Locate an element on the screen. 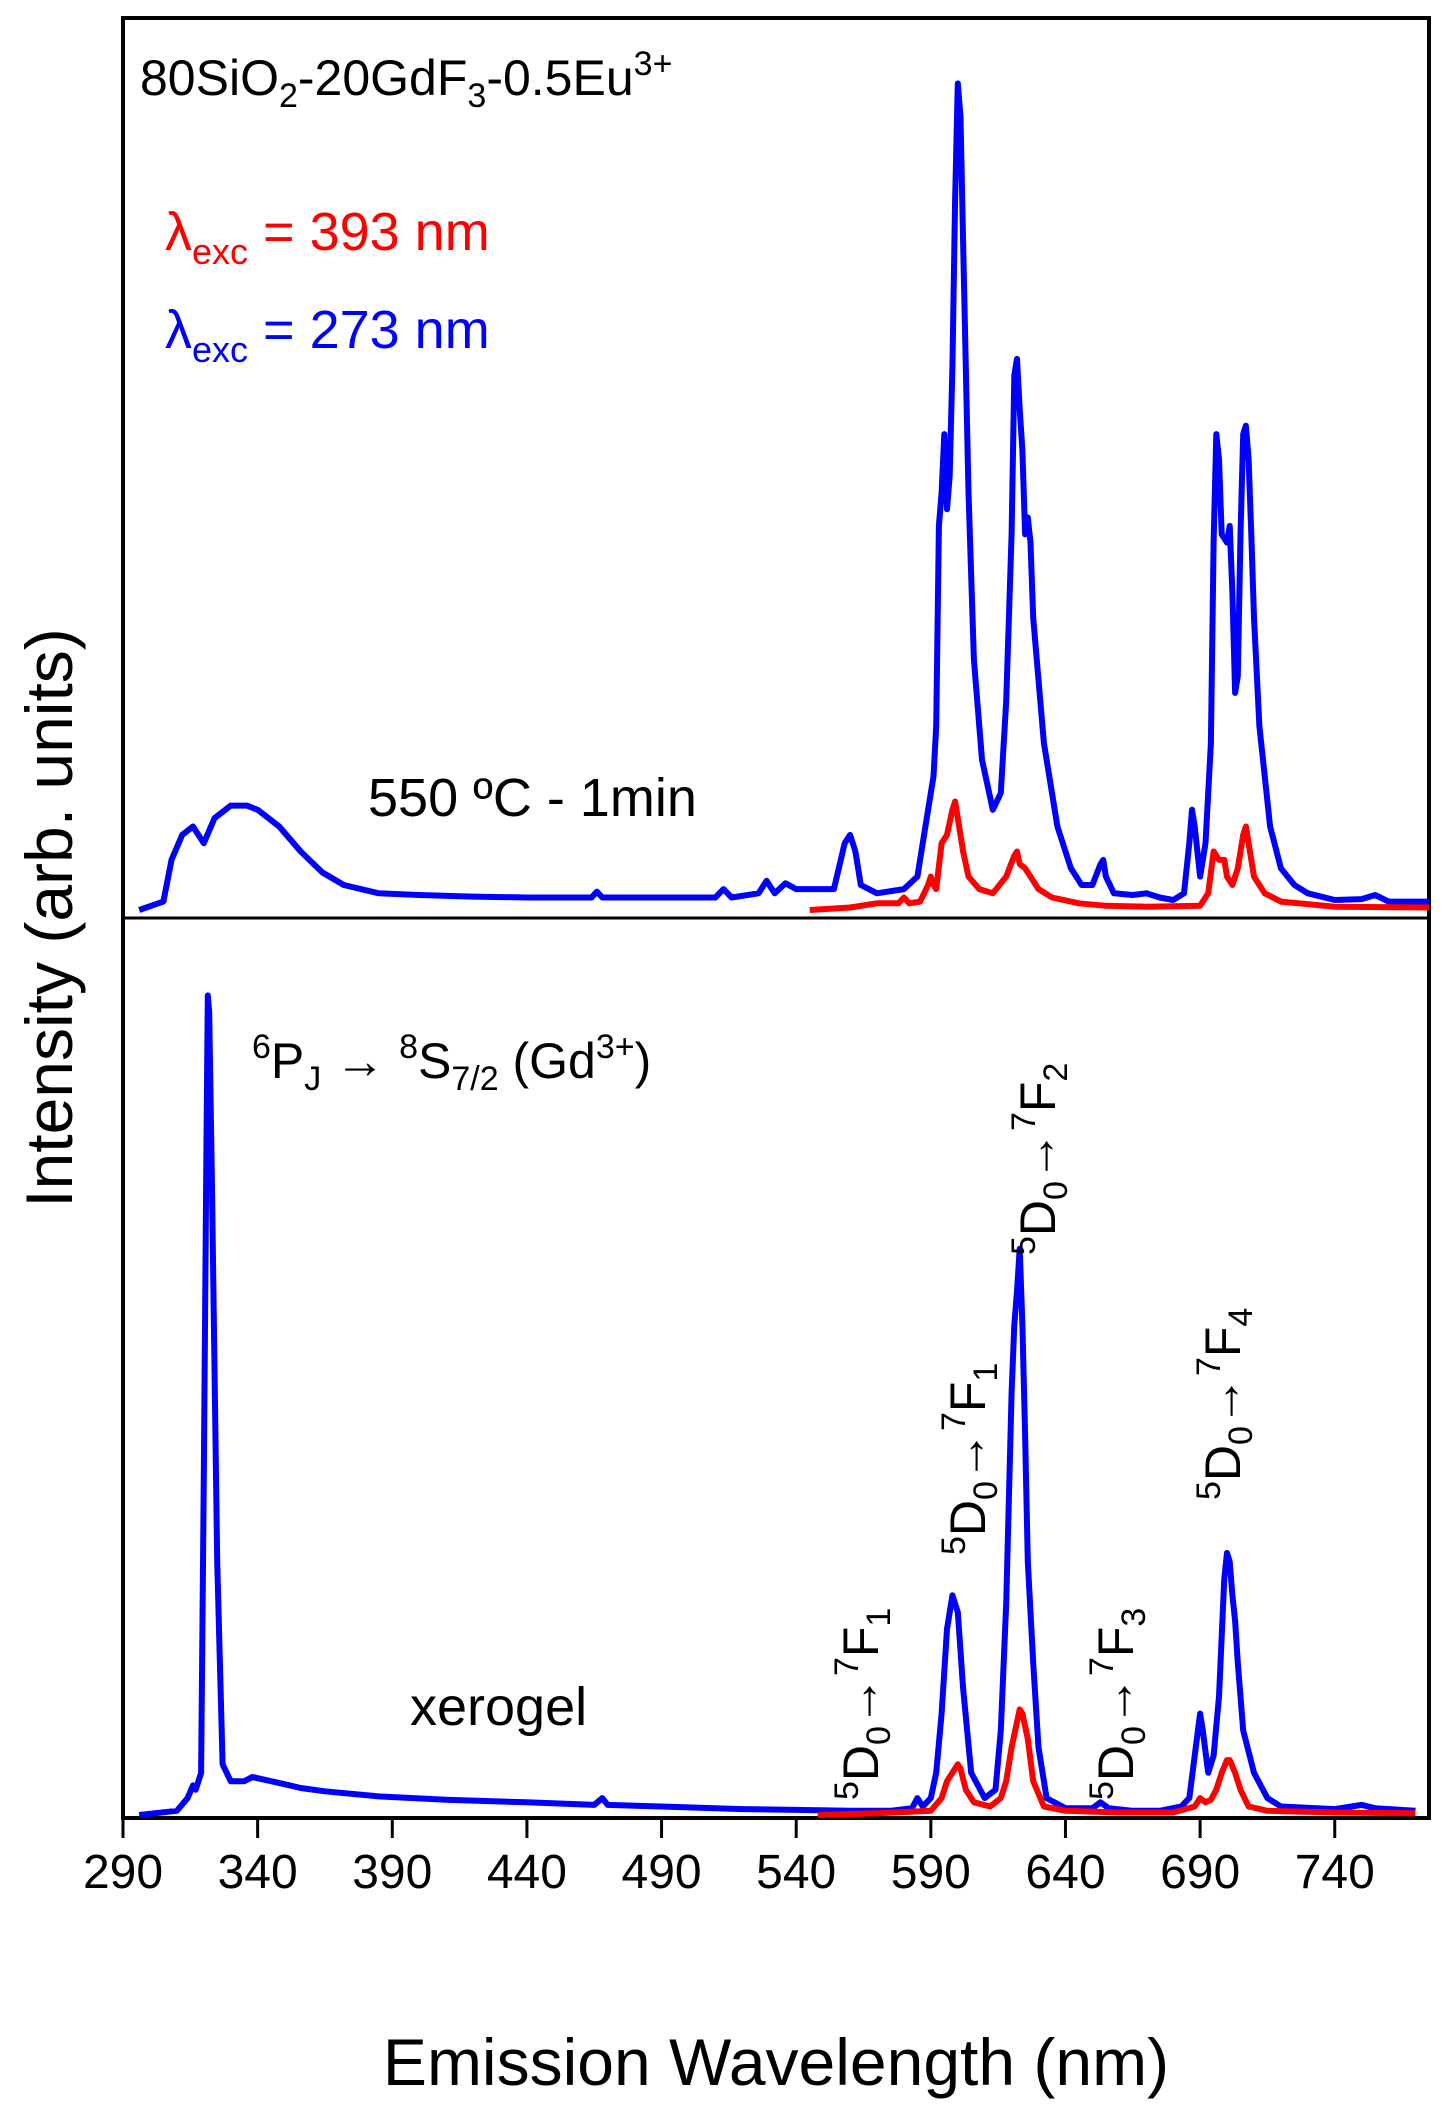 The height and width of the screenshot is (2118, 1454). x-tick-label: 540 is located at coordinates (796, 1872).